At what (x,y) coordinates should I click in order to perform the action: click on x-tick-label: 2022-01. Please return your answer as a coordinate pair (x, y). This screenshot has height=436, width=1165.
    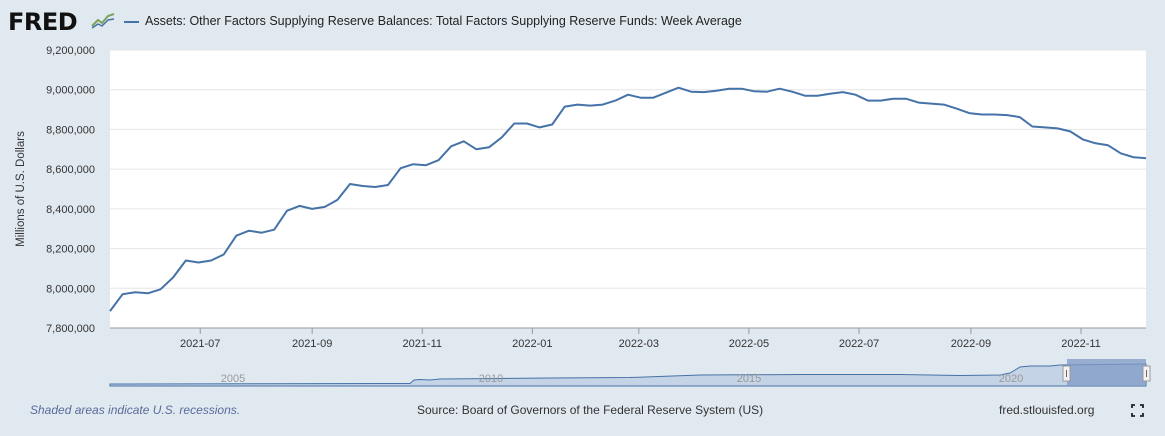
    Looking at the image, I should click on (532, 344).